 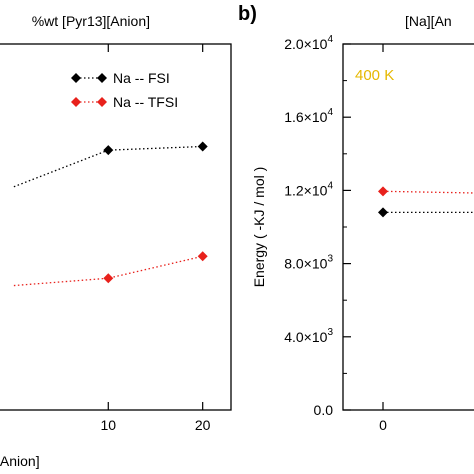 I want to click on panel-b-y-tick-label: 1.6×10⁴, so click(x=308, y=116).